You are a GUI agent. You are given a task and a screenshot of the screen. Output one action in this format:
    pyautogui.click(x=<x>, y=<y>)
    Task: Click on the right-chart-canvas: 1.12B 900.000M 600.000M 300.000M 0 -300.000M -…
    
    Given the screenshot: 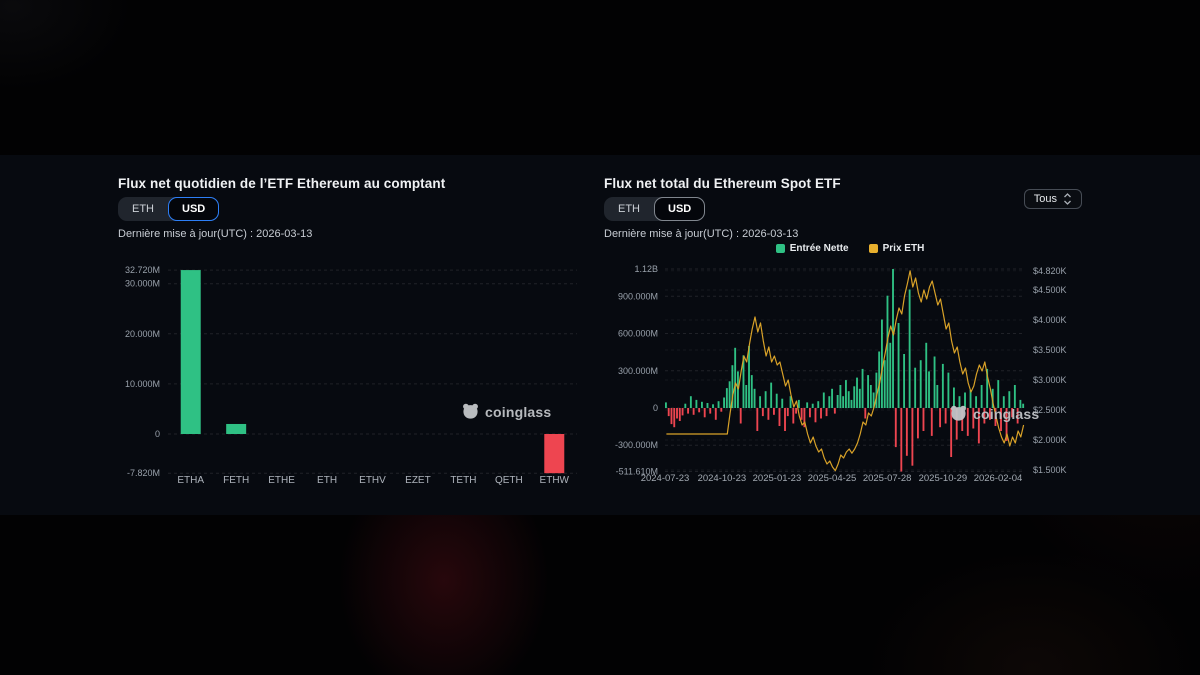 What is the action you would take?
    pyautogui.click(x=850, y=373)
    